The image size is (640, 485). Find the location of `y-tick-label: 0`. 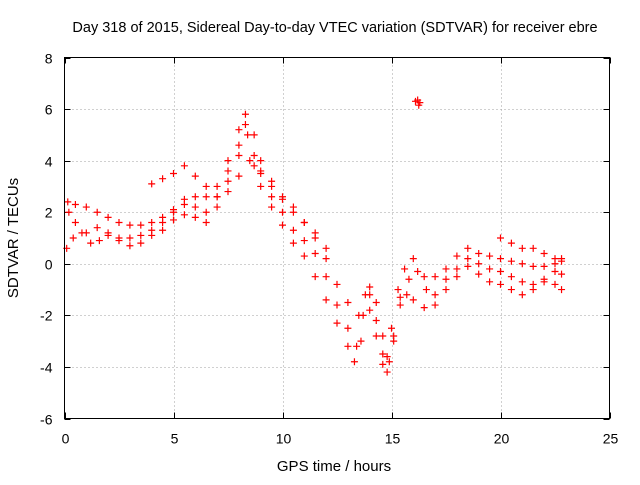

y-tick-label: 0 is located at coordinates (49, 265).